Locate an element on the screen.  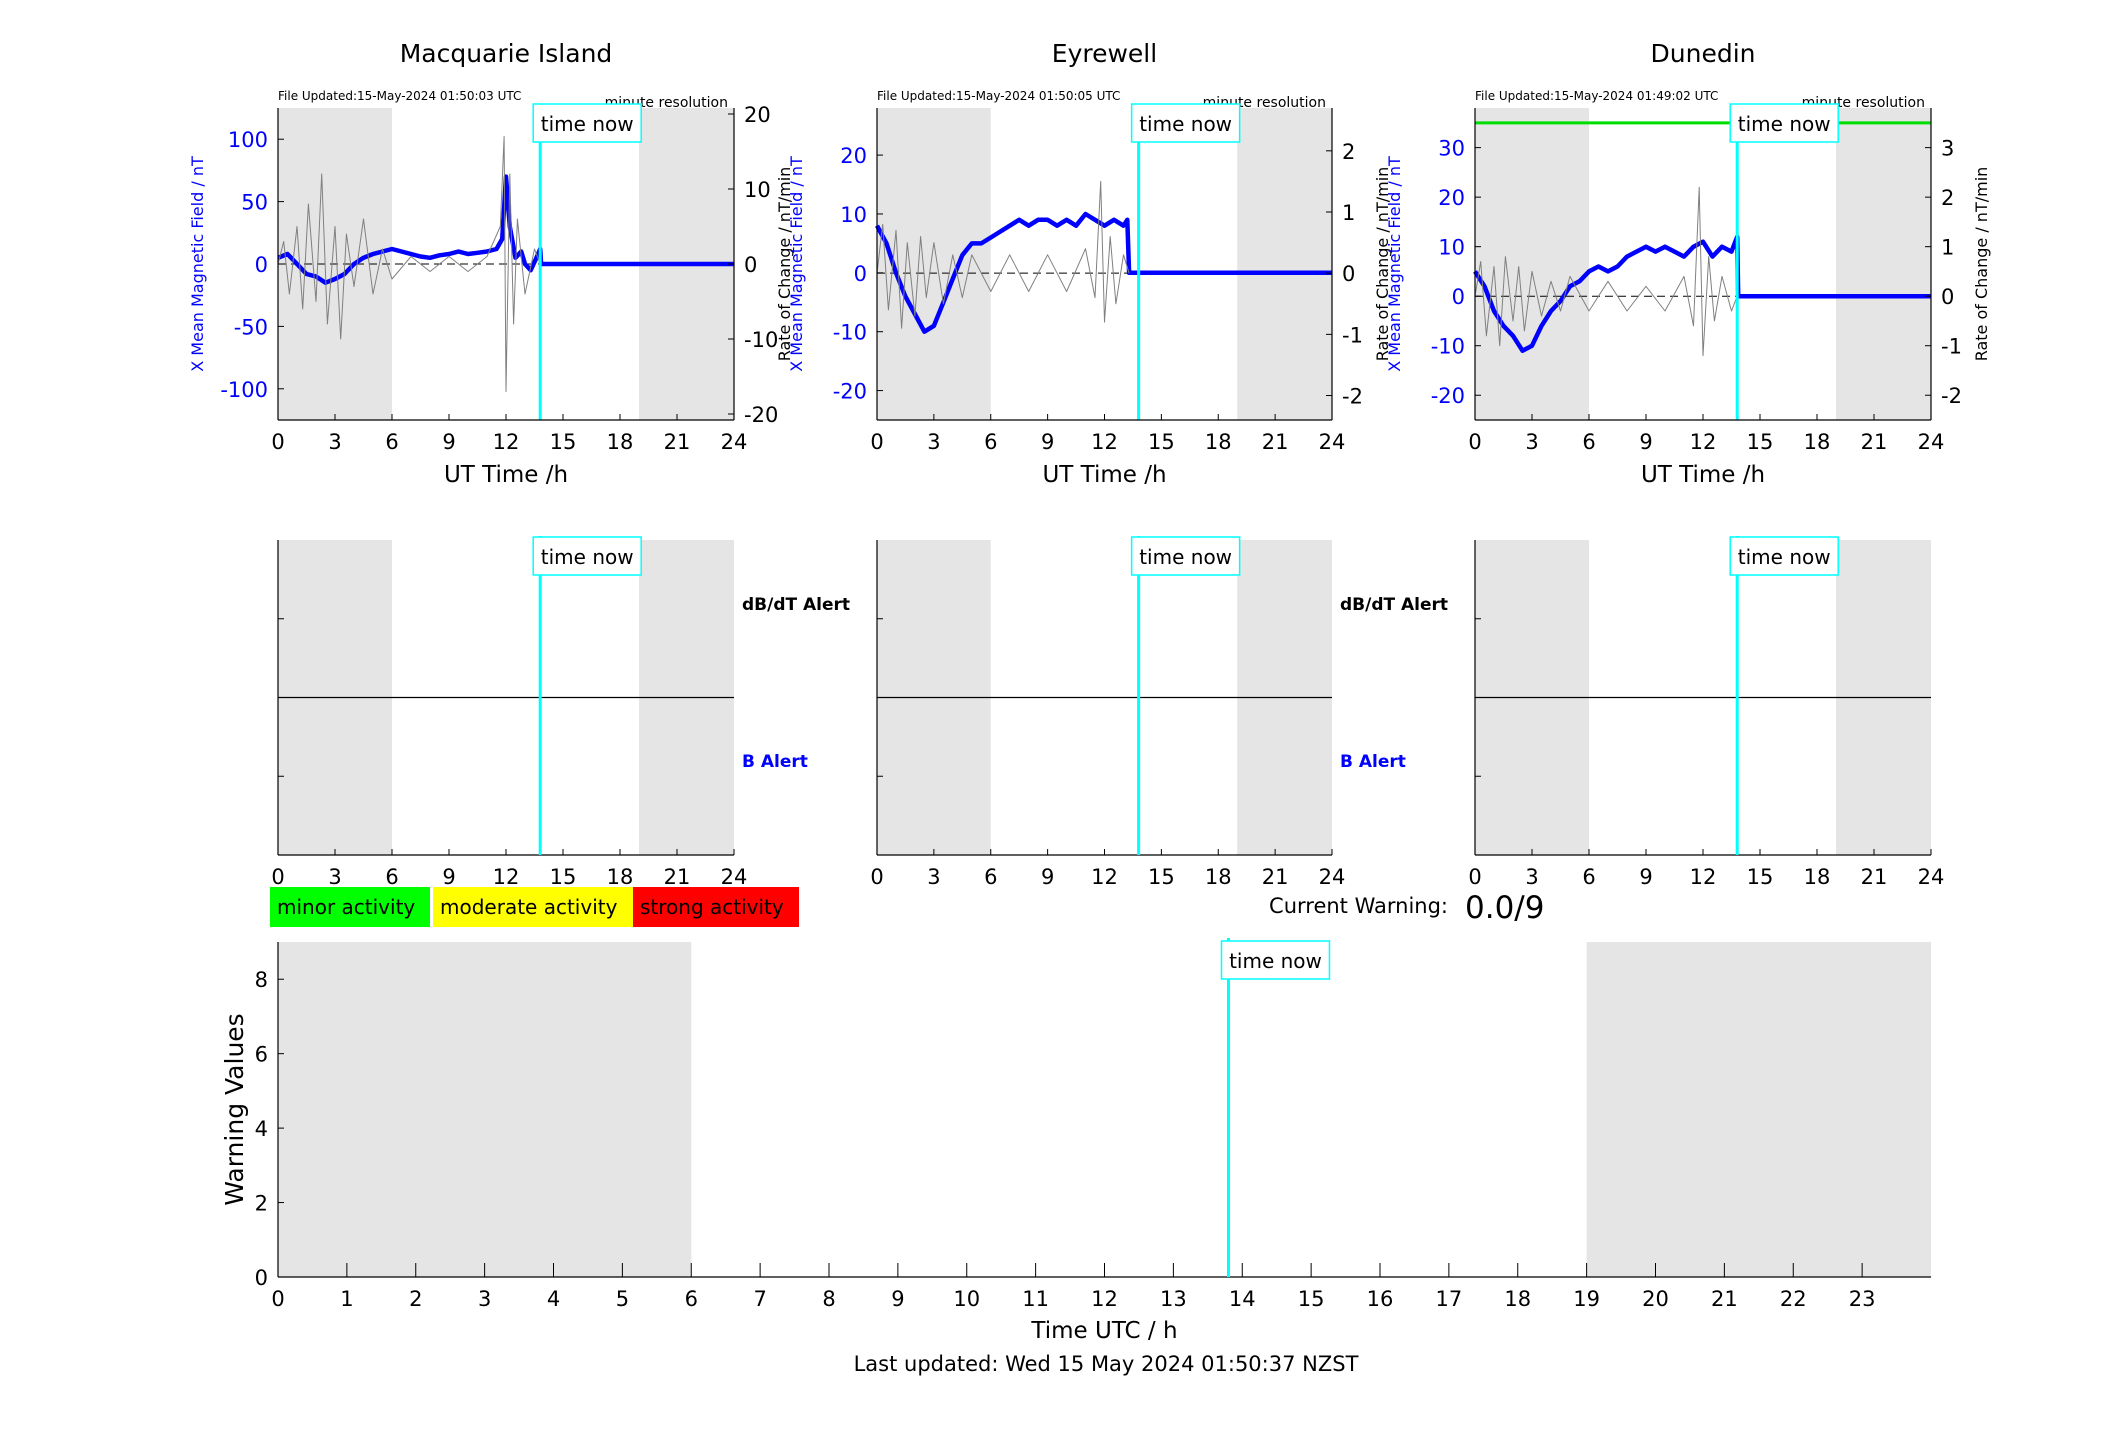
y-left-tick-label: -100 is located at coordinates (244, 390).